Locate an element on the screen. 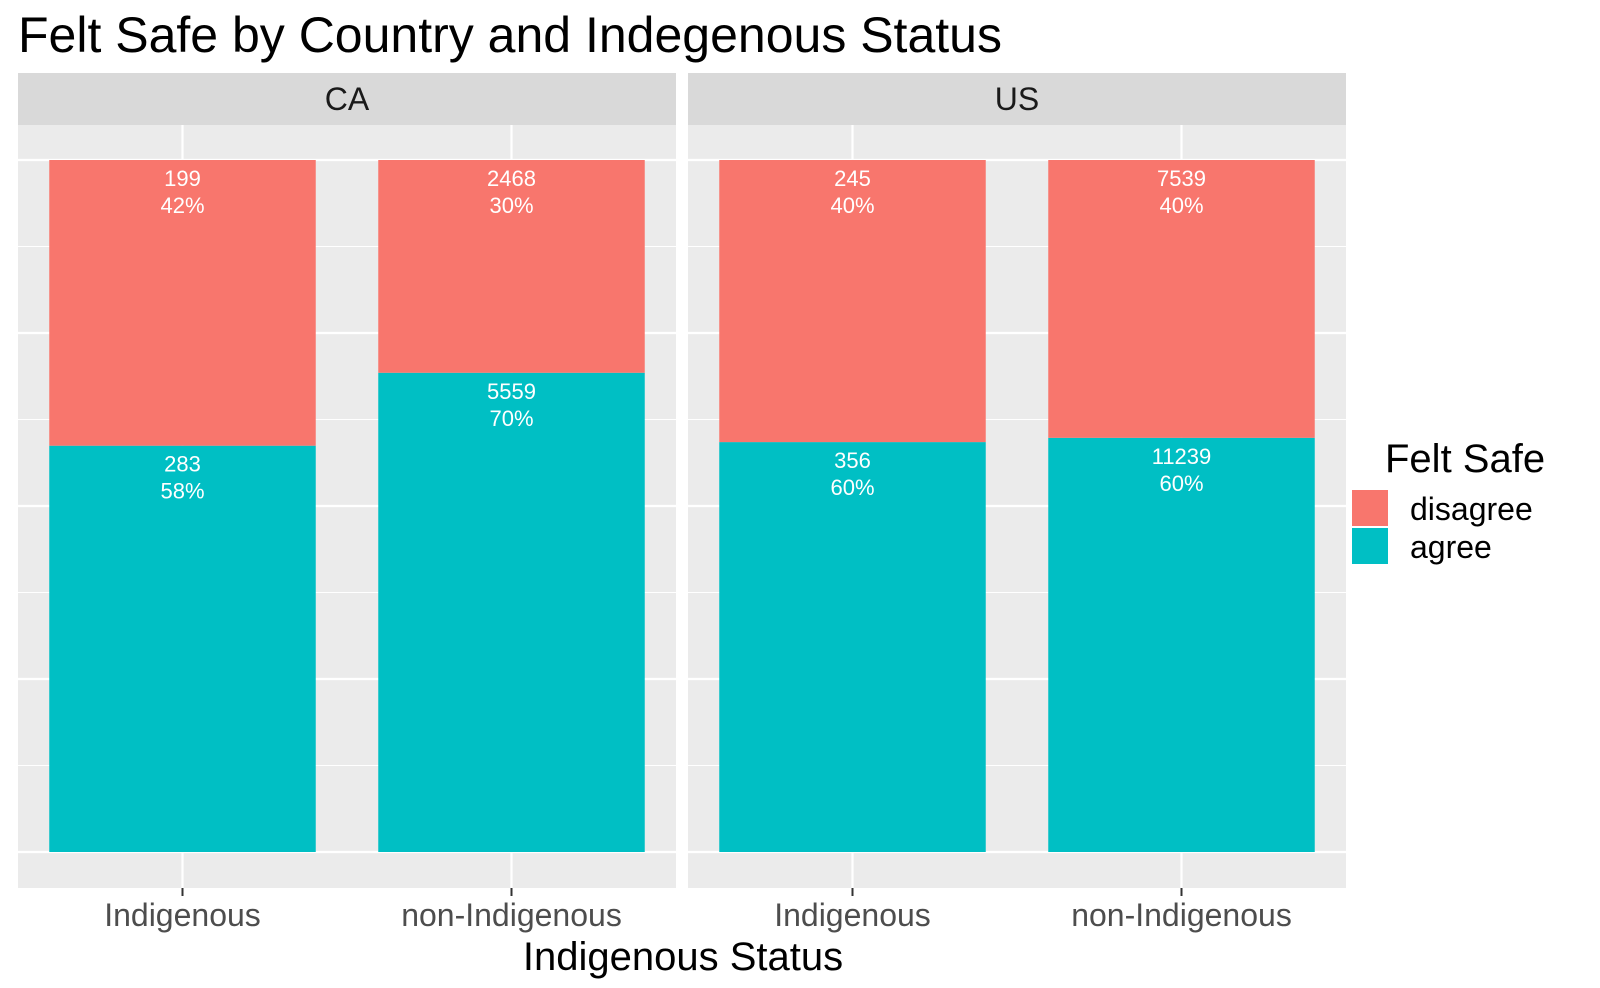 This screenshot has width=1600, height=988. facet-strip-label: CA is located at coordinates (347, 99).